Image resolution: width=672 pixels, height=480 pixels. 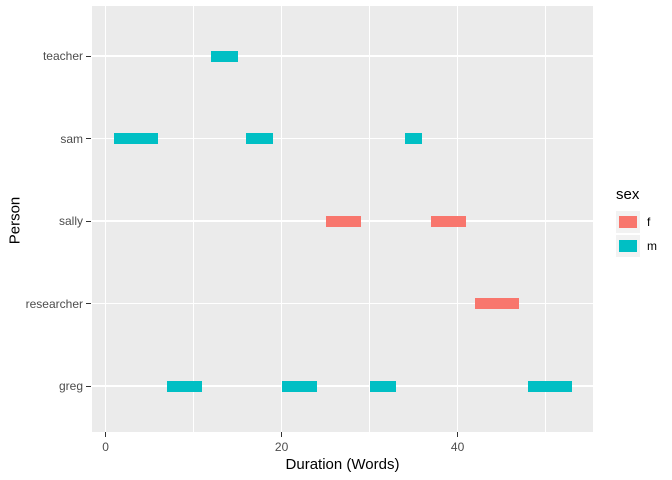 I want to click on y-axis-title: Person, so click(x=15, y=220).